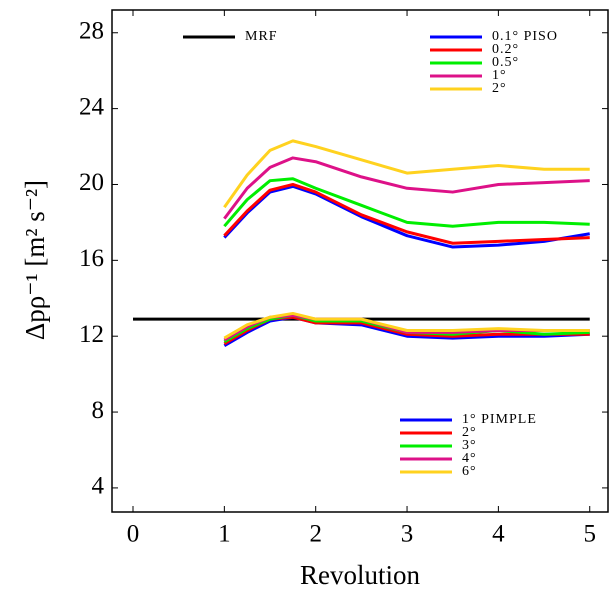 This screenshot has width=609, height=593. Describe the element at coordinates (91, 258) in the screenshot. I see `y-tick-label: 16` at that location.